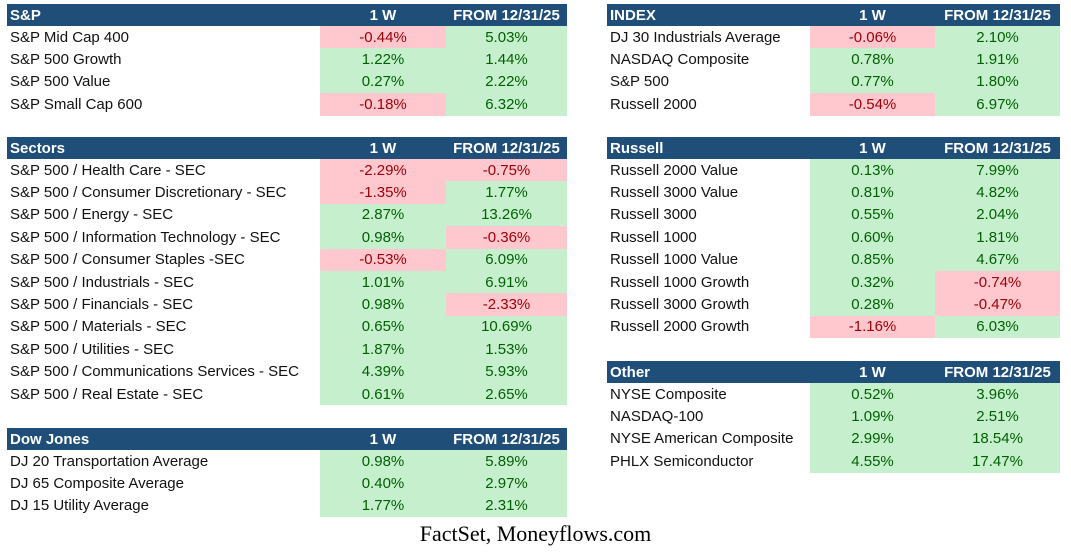 This screenshot has width=1071, height=554. Describe the element at coordinates (383, 282) in the screenshot. I see `value-1w: 1.01%` at that location.